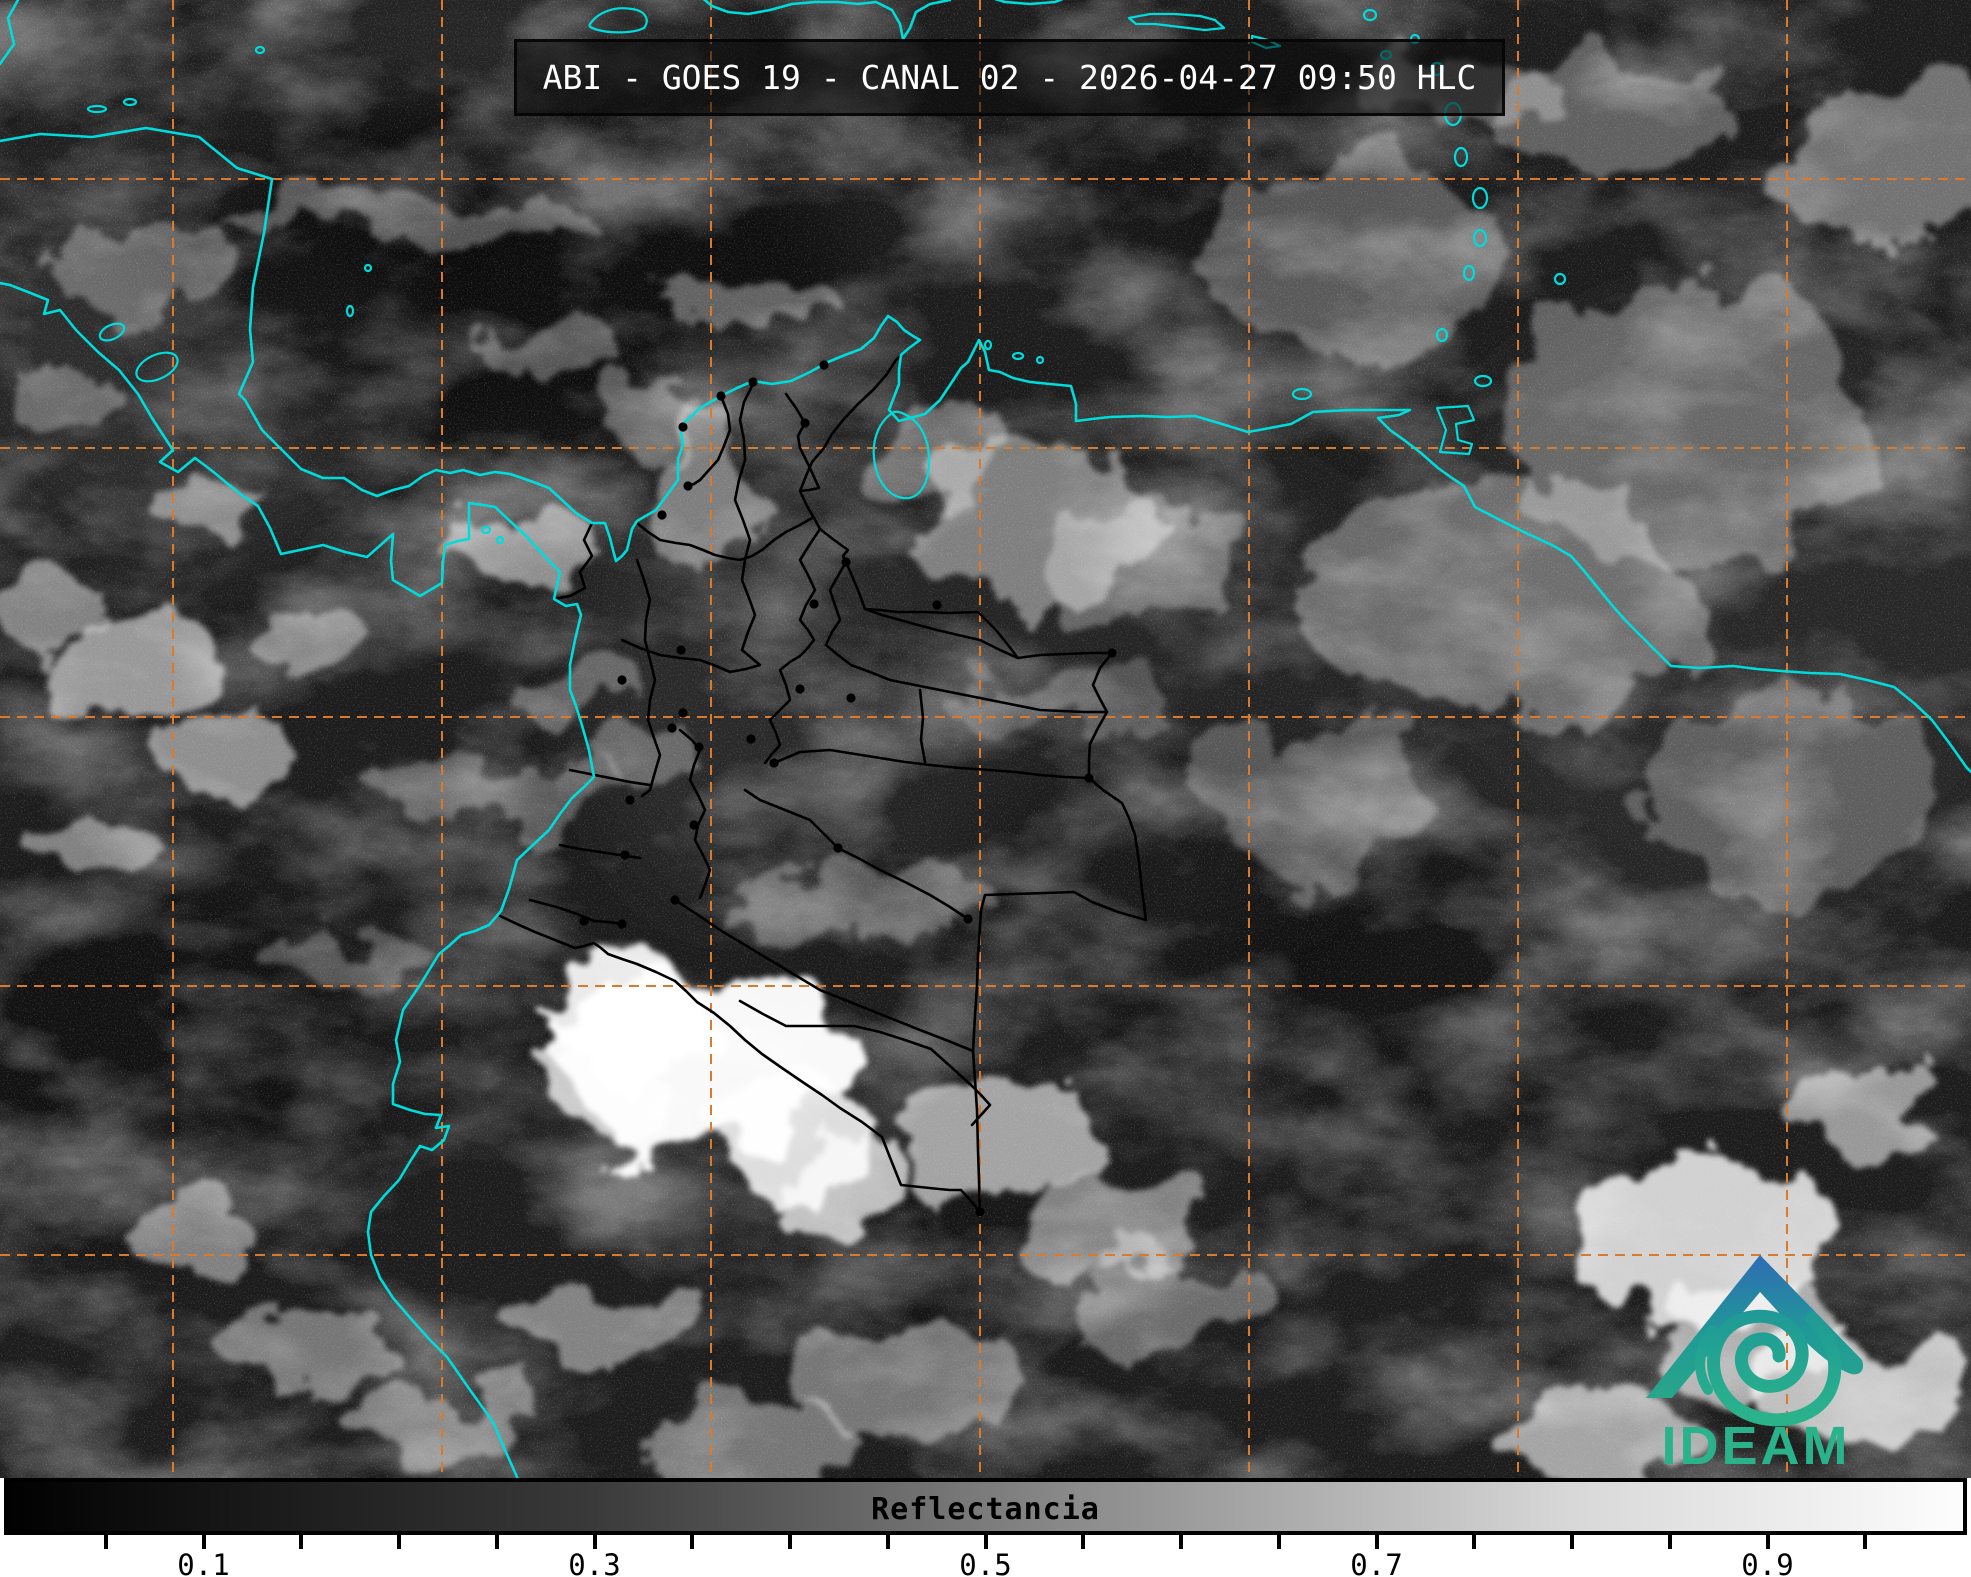  I want to click on coastline-belize, so click(10, 33).